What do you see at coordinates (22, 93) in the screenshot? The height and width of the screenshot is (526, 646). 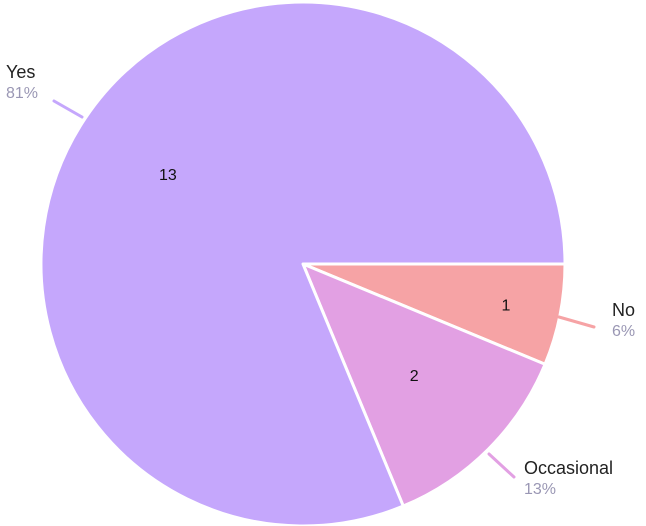 I see `slice-percent-yes: 81%` at bounding box center [22, 93].